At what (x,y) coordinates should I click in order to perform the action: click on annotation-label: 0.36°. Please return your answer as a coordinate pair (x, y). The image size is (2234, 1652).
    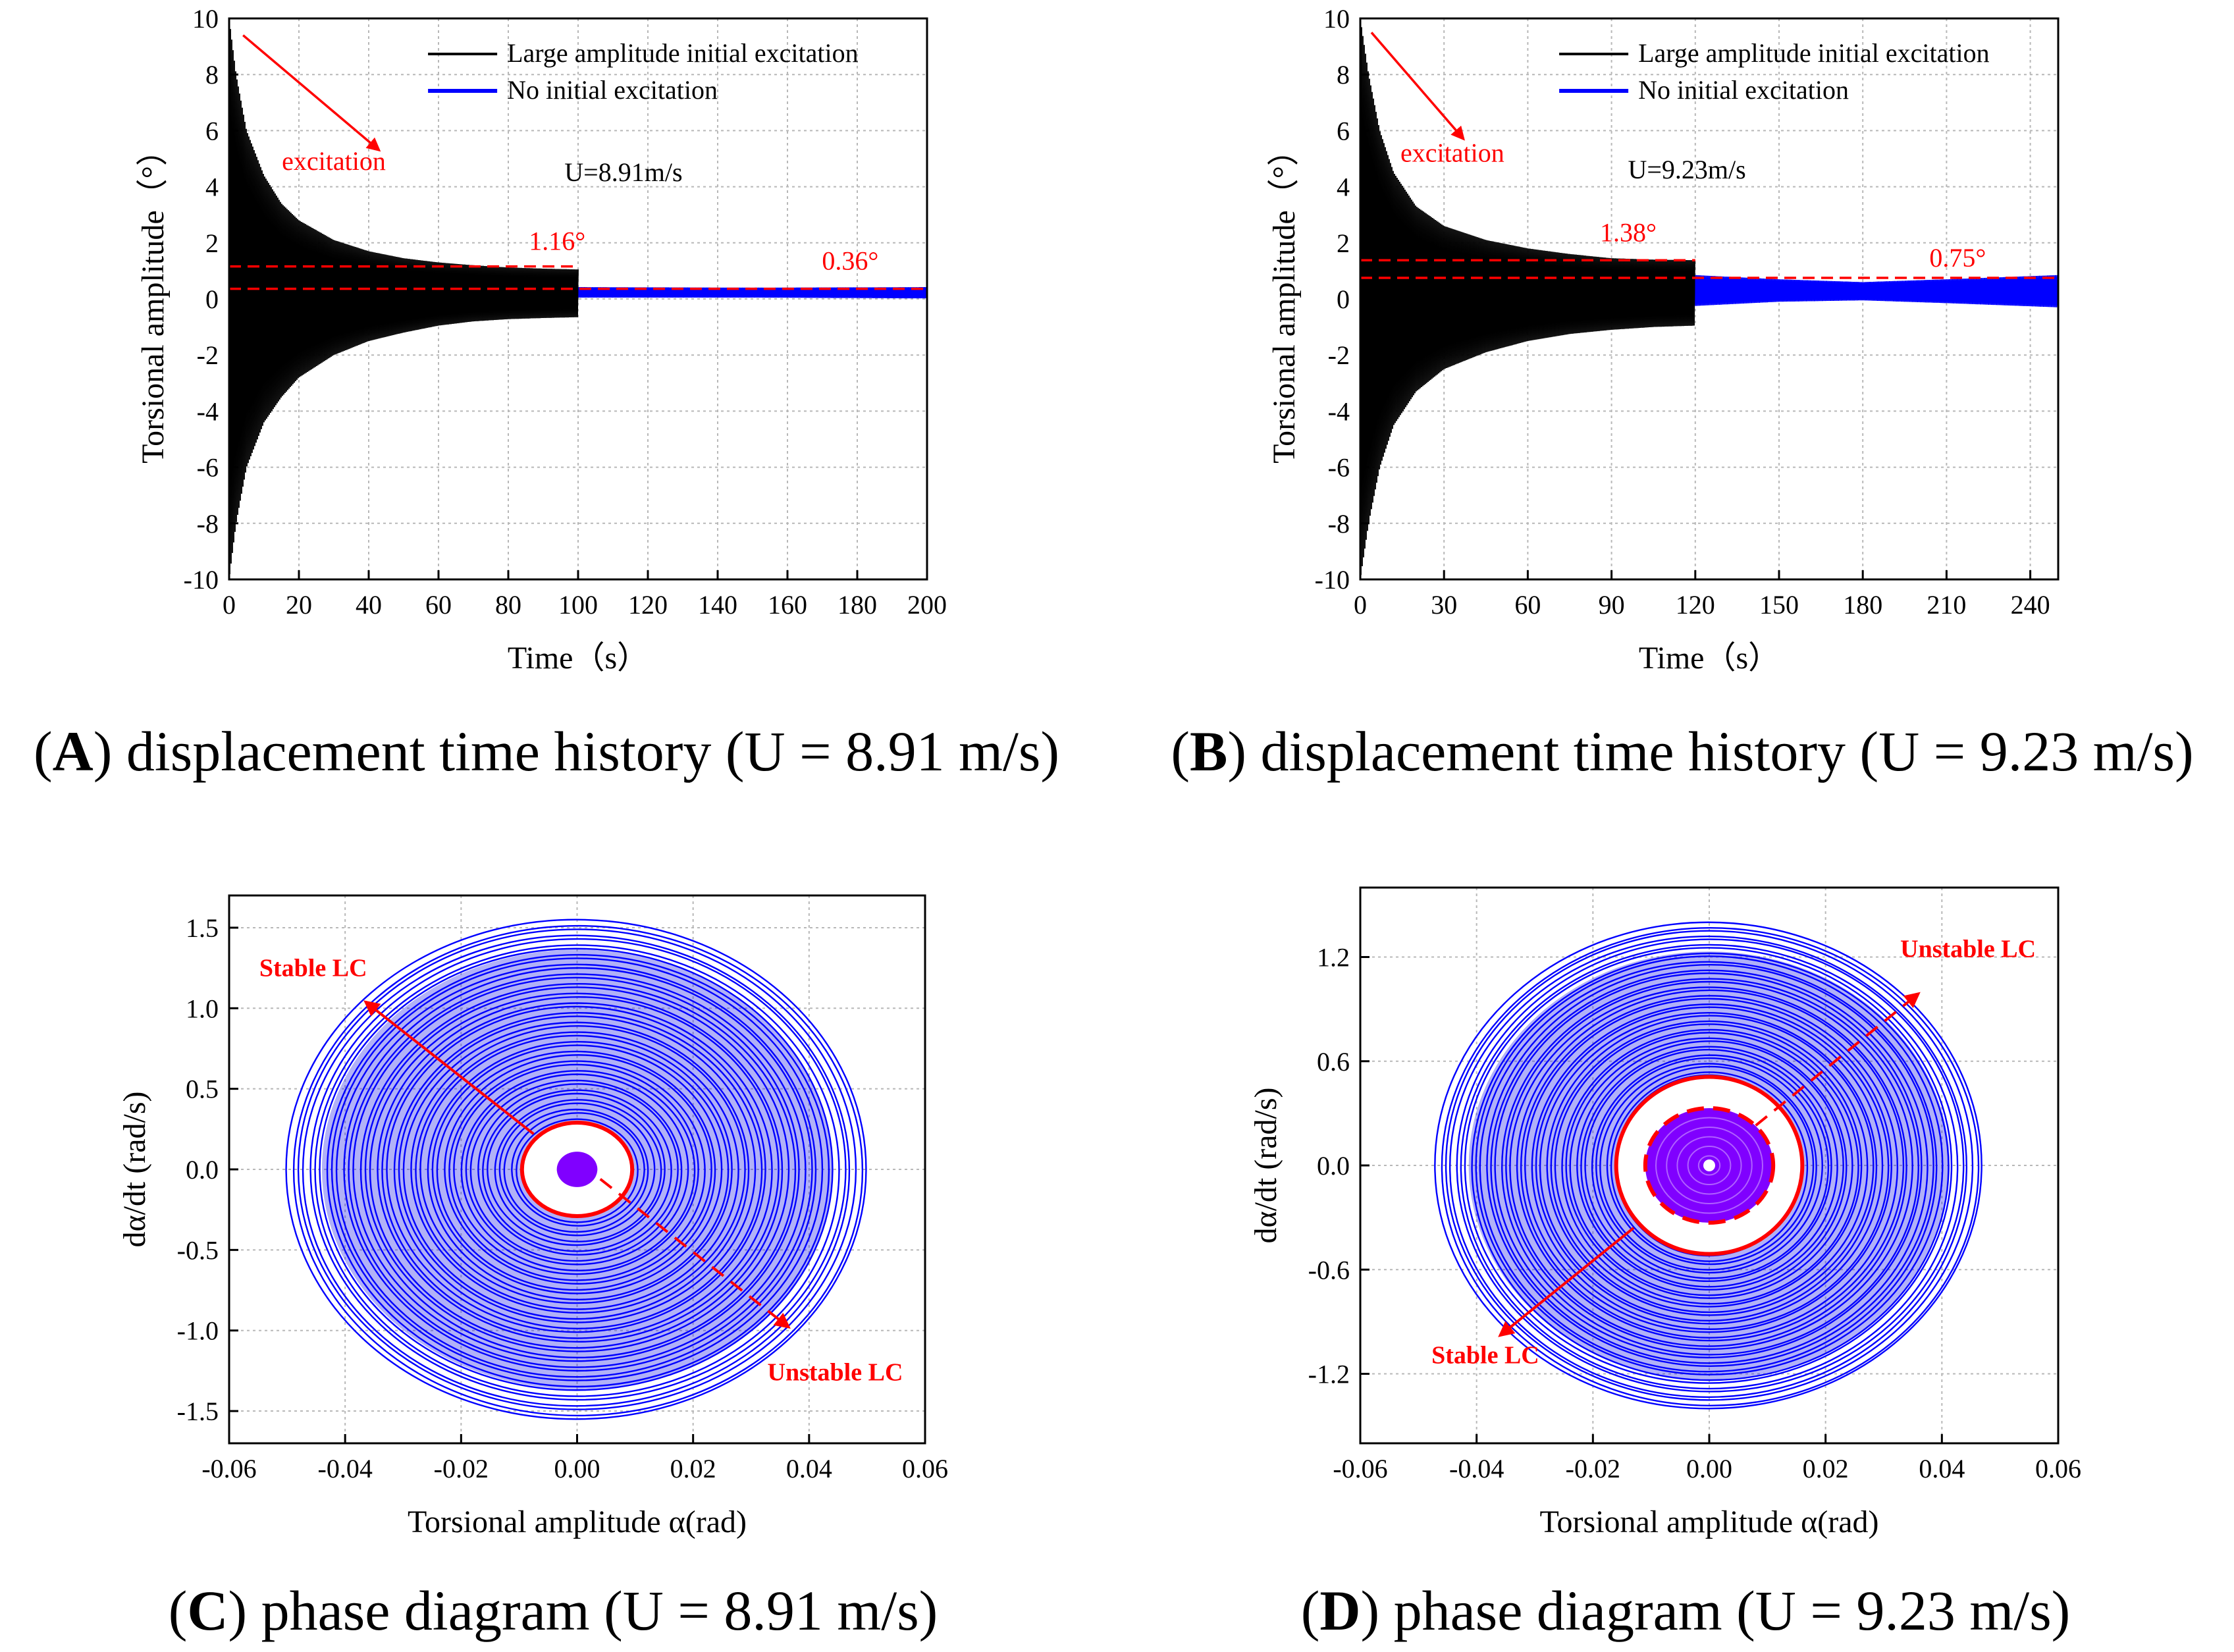
    Looking at the image, I should click on (850, 260).